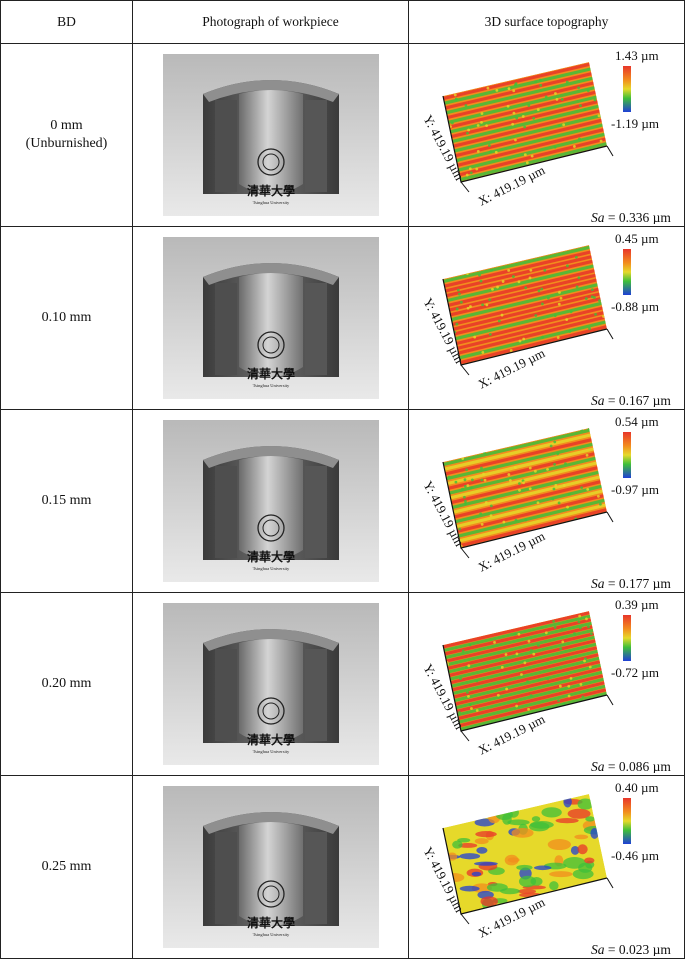  What do you see at coordinates (637, 55) in the screenshot?
I see `svg-text: 1.43 µm` at bounding box center [637, 55].